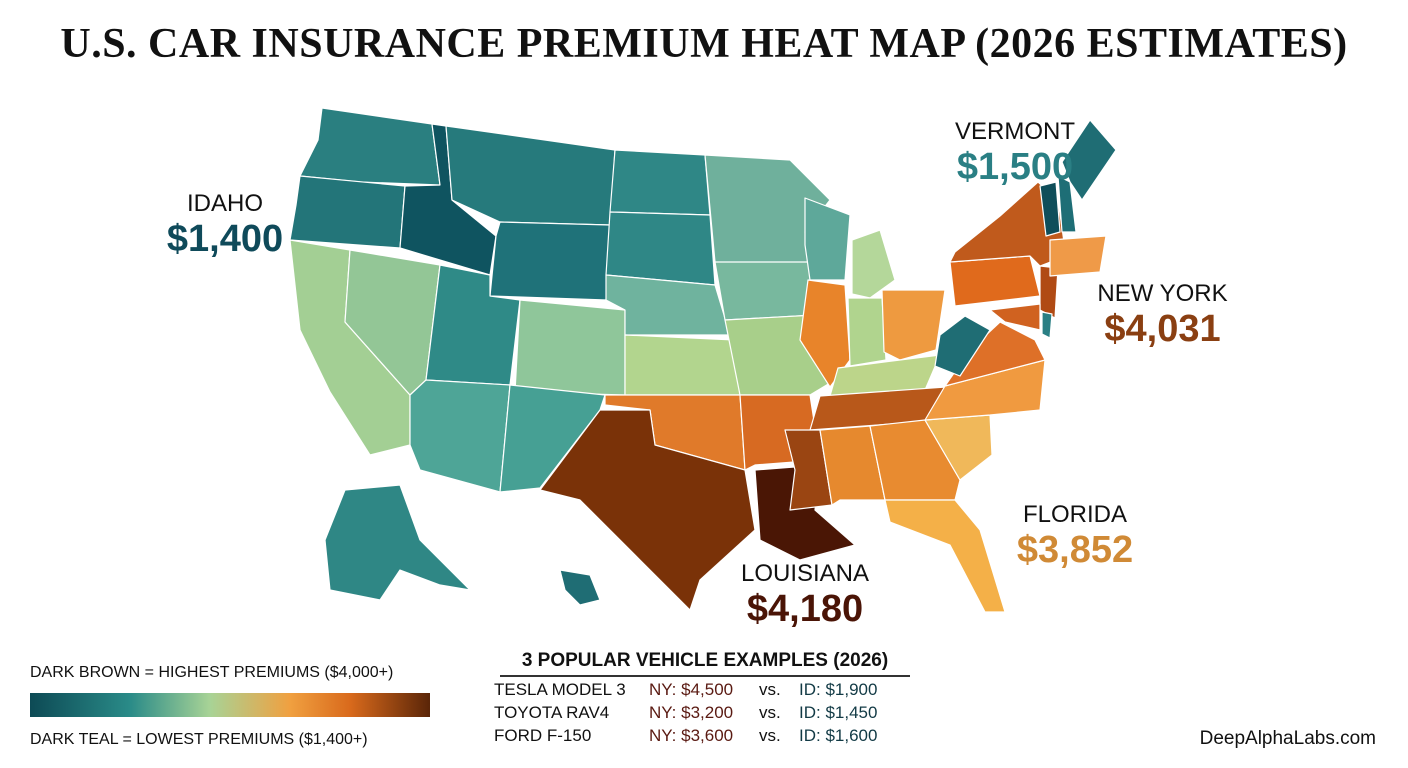 The width and height of the screenshot is (1408, 768). What do you see at coordinates (212, 672) in the screenshot?
I see `legend-high-label: DARK BROWN = HIGHEST PREMIUMS ($4,000+)` at bounding box center [212, 672].